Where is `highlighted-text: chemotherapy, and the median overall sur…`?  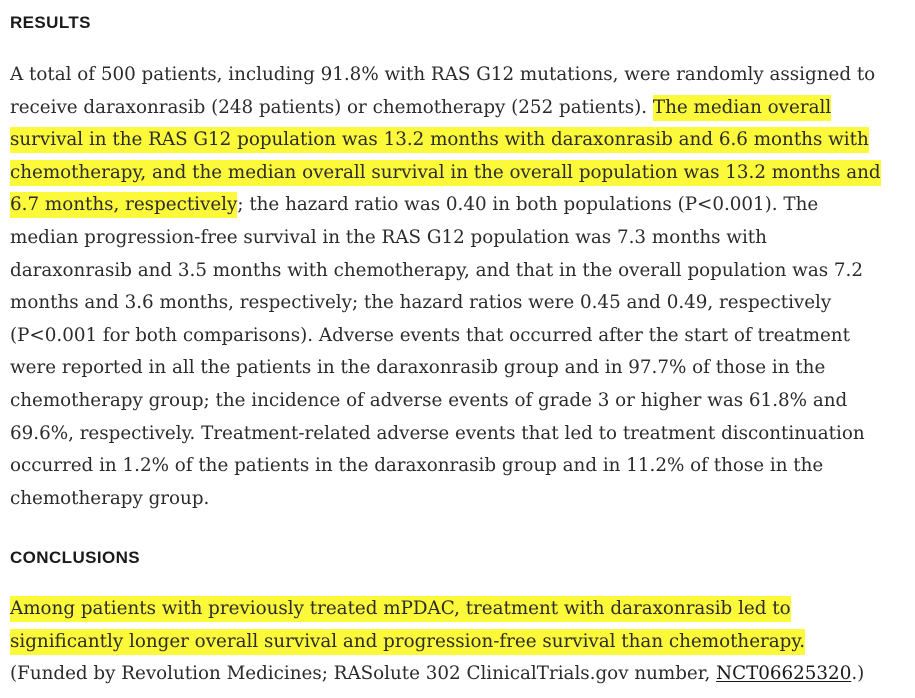 highlighted-text: chemotherapy, and the median overall sur… is located at coordinates (445, 172).